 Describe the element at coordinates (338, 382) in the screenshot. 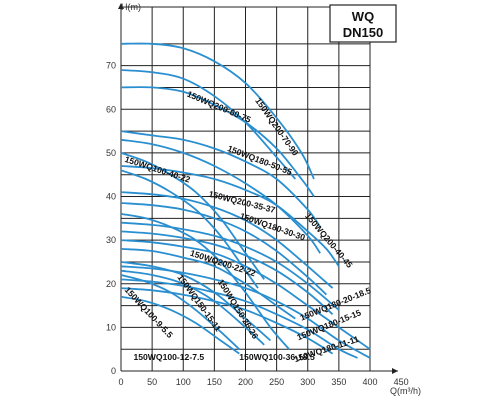

I see `x-tick-label: 350` at that location.